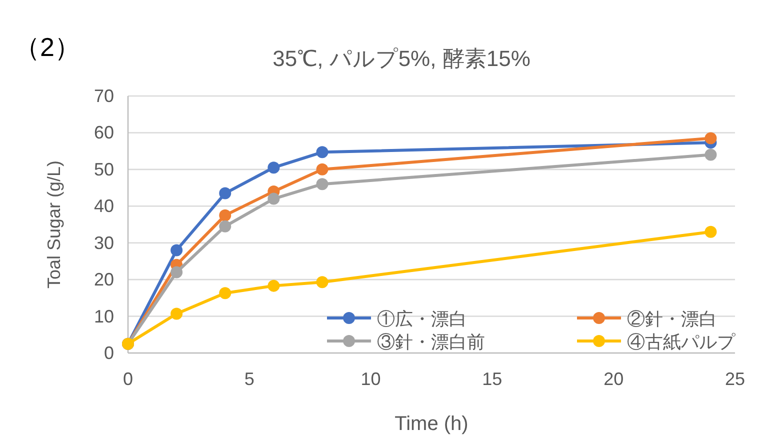 The image size is (763, 437). Describe the element at coordinates (672, 319) in the screenshot. I see `legend-label: ②針・漂白` at that location.